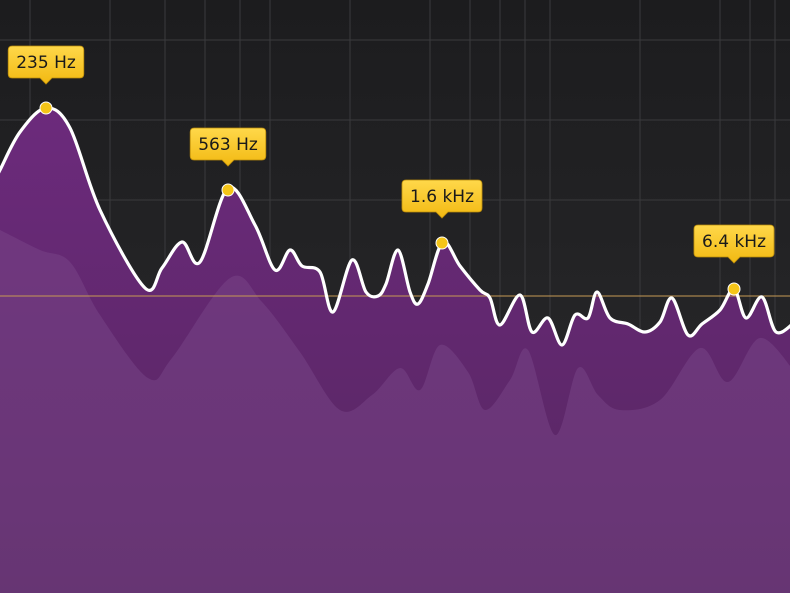 This screenshot has width=790, height=593. I want to click on peak-tag: 563 Hz, so click(228, 162).